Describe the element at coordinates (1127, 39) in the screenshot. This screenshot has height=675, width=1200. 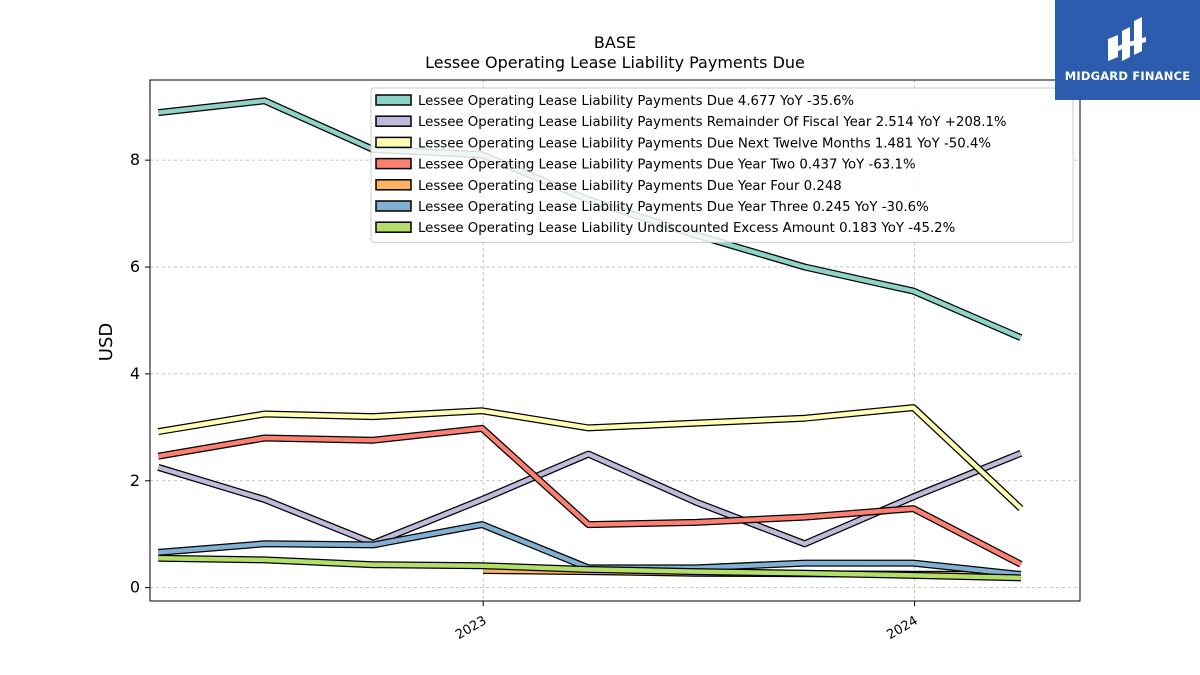
I see `midgard-logo-icon` at that location.